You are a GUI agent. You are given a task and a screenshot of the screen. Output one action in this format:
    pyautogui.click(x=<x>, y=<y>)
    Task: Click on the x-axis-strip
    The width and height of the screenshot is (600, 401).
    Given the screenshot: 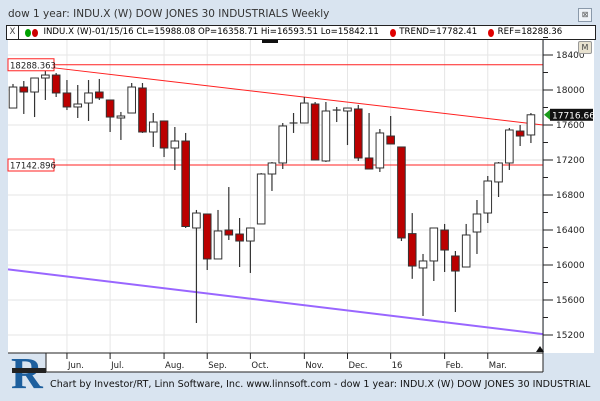 What is the action you would take?
    pyautogui.click(x=294, y=362)
    